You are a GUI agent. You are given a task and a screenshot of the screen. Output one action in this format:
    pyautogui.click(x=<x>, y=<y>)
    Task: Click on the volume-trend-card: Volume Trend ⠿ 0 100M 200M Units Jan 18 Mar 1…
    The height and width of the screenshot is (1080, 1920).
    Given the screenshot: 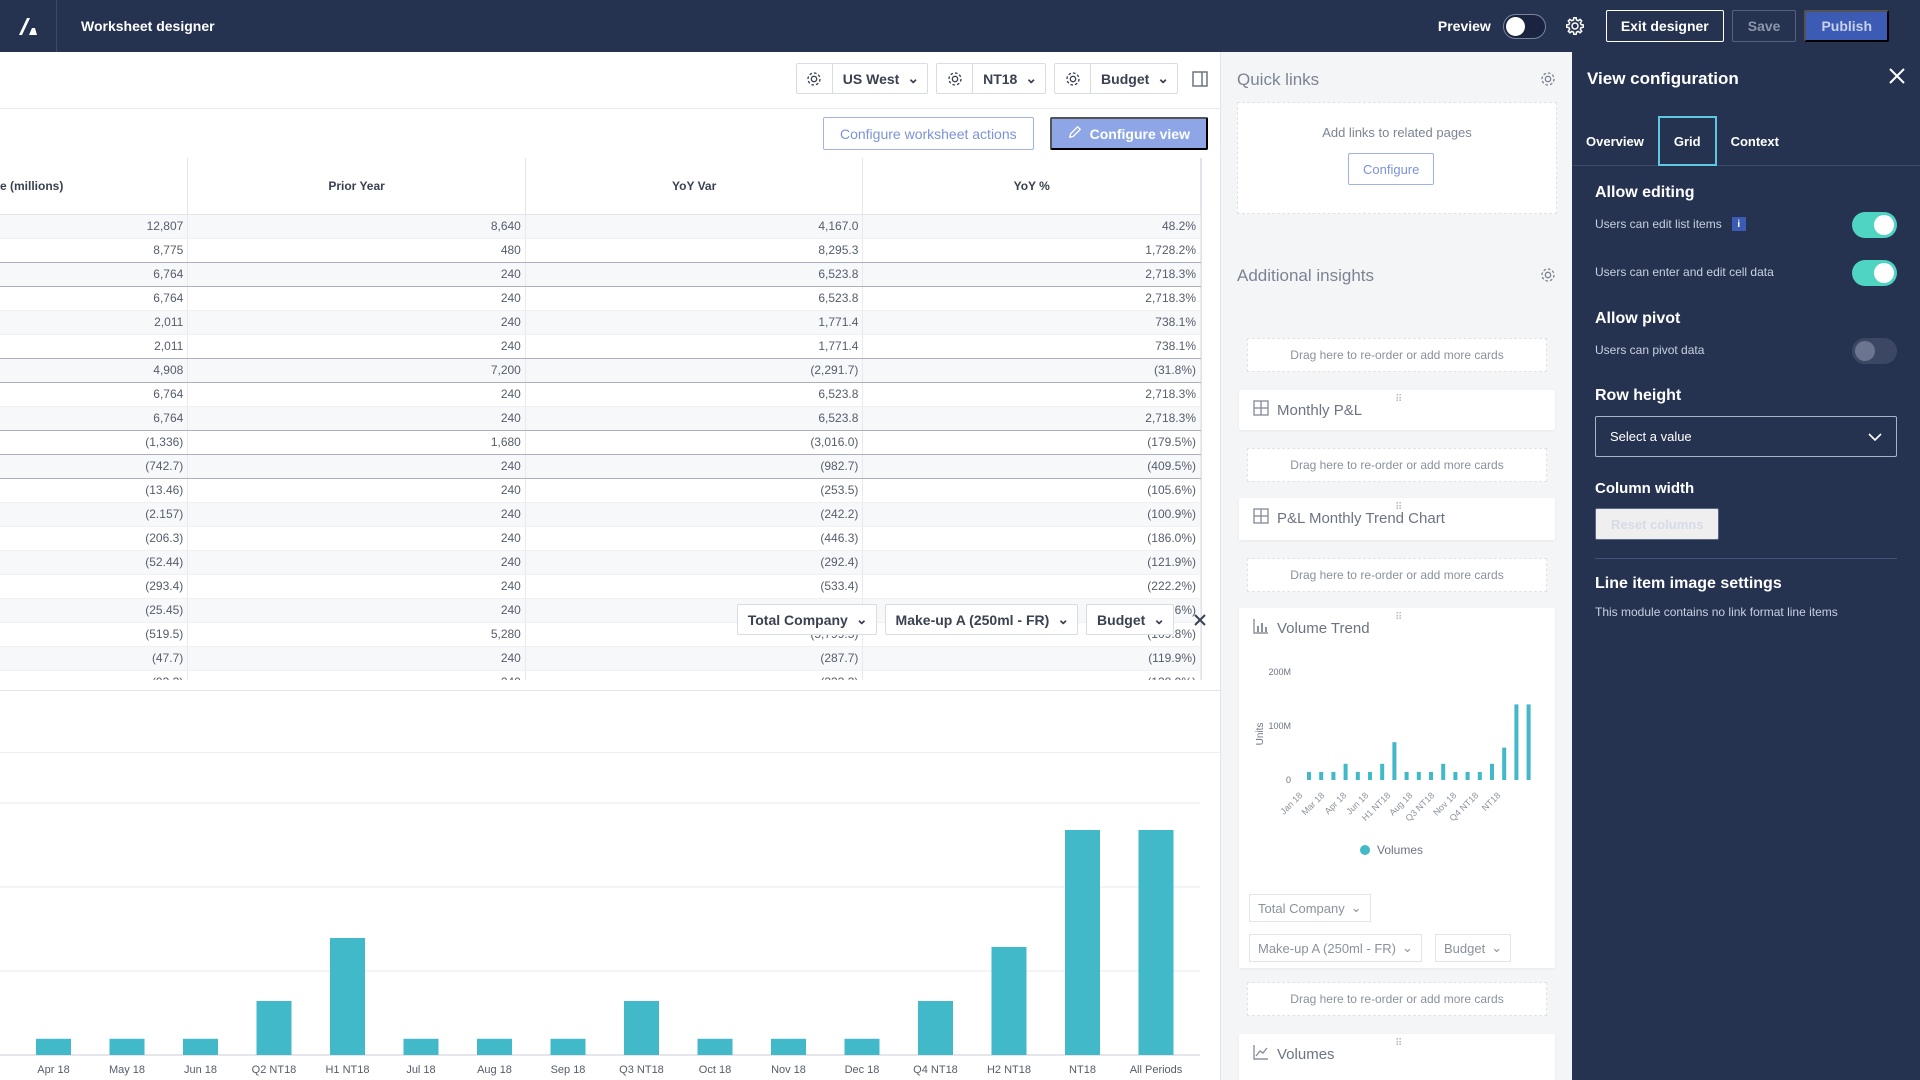 What is the action you would take?
    pyautogui.click(x=1397, y=788)
    